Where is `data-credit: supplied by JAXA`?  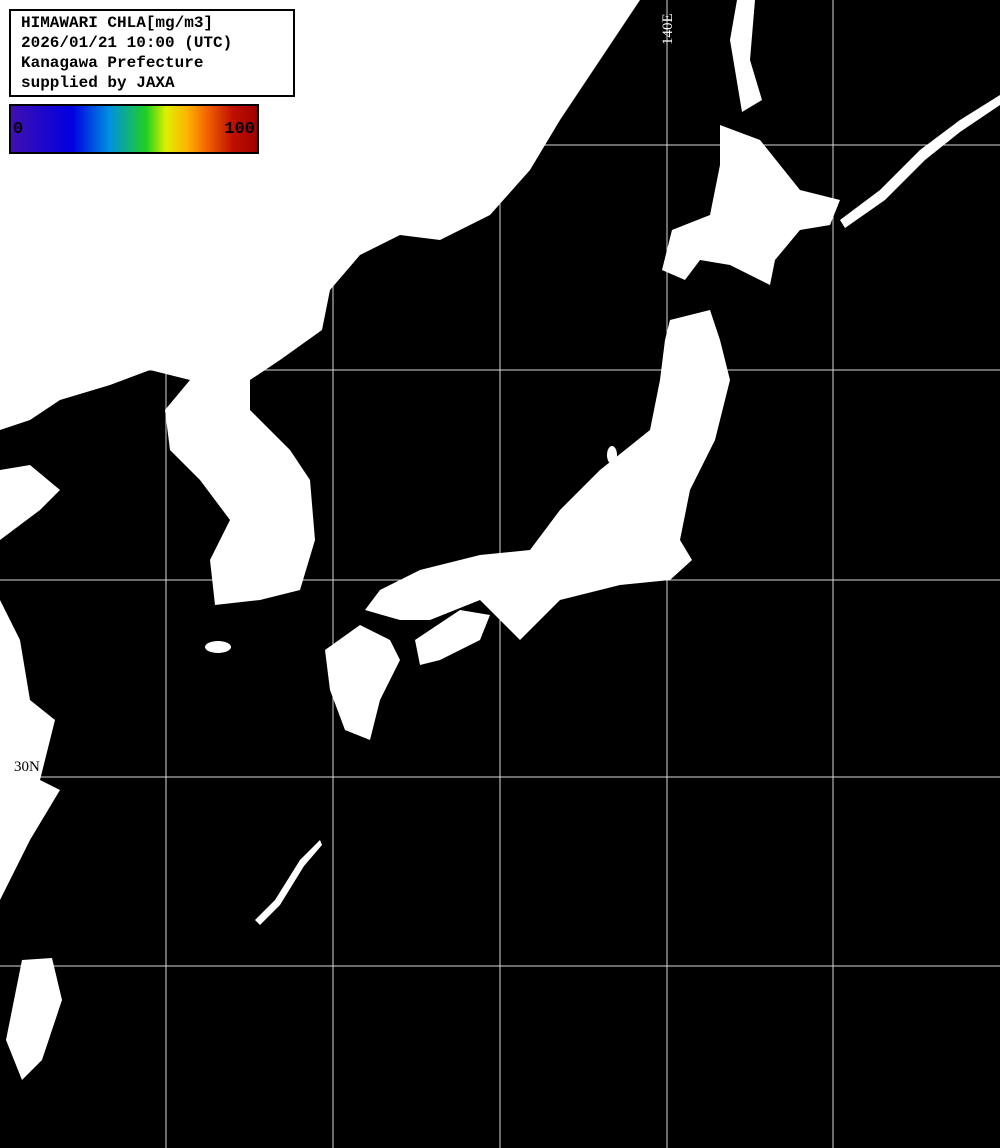 data-credit: supplied by JAXA is located at coordinates (98, 83).